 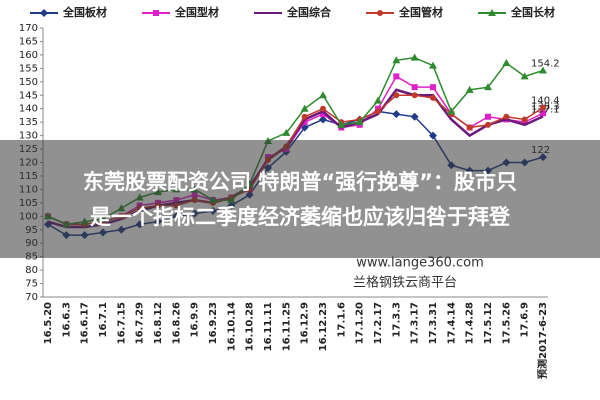 I want to click on legend-label: 全国综合, so click(x=309, y=12).